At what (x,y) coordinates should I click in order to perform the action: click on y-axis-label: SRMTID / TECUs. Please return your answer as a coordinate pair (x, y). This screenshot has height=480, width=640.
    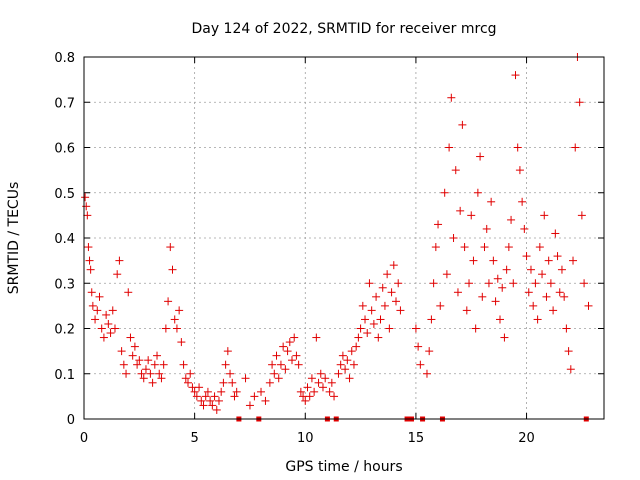
    Looking at the image, I should click on (14, 238).